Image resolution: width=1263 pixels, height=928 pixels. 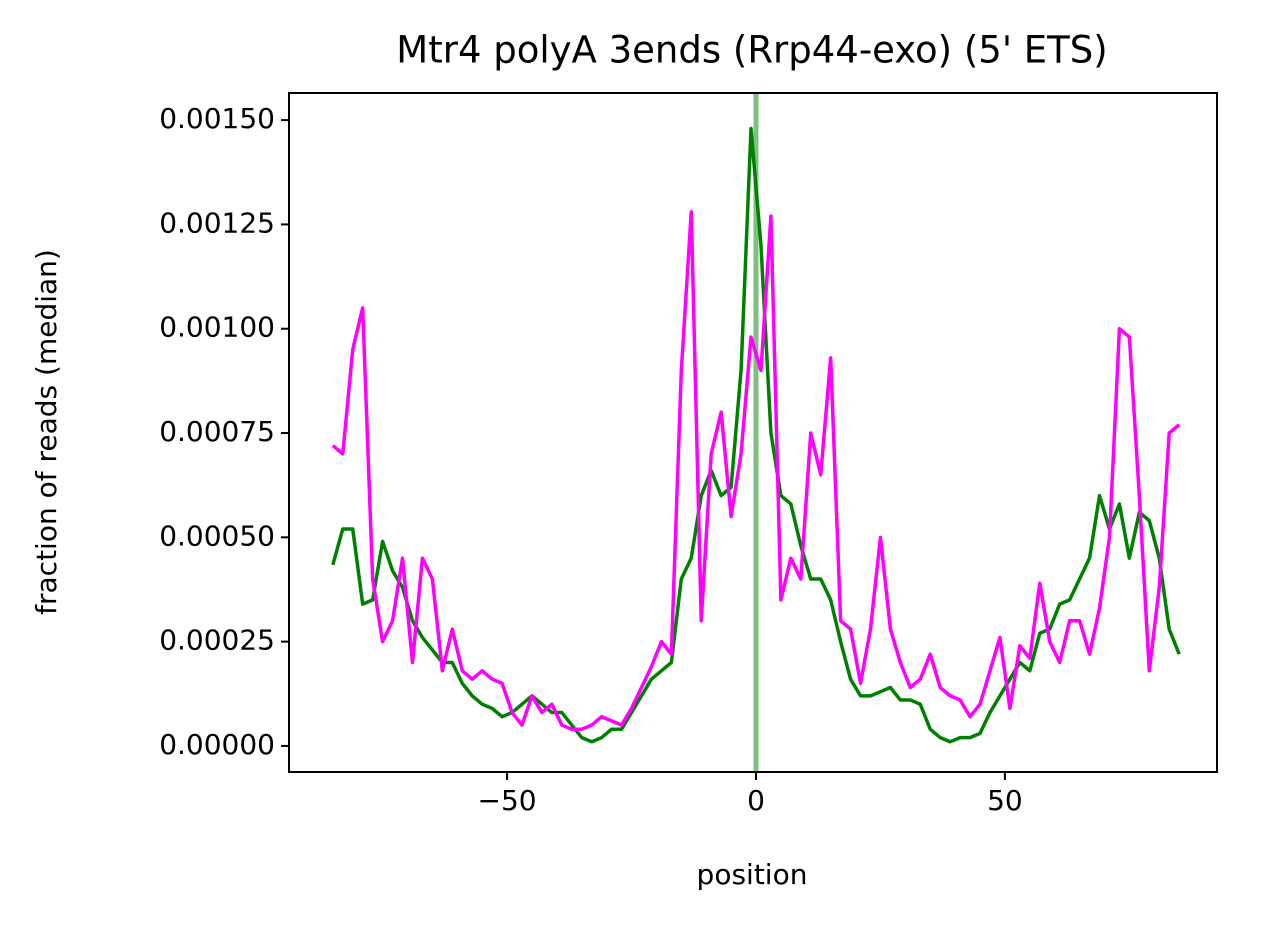 What do you see at coordinates (217, 744) in the screenshot?
I see `y-tick-label: 0.00000` at bounding box center [217, 744].